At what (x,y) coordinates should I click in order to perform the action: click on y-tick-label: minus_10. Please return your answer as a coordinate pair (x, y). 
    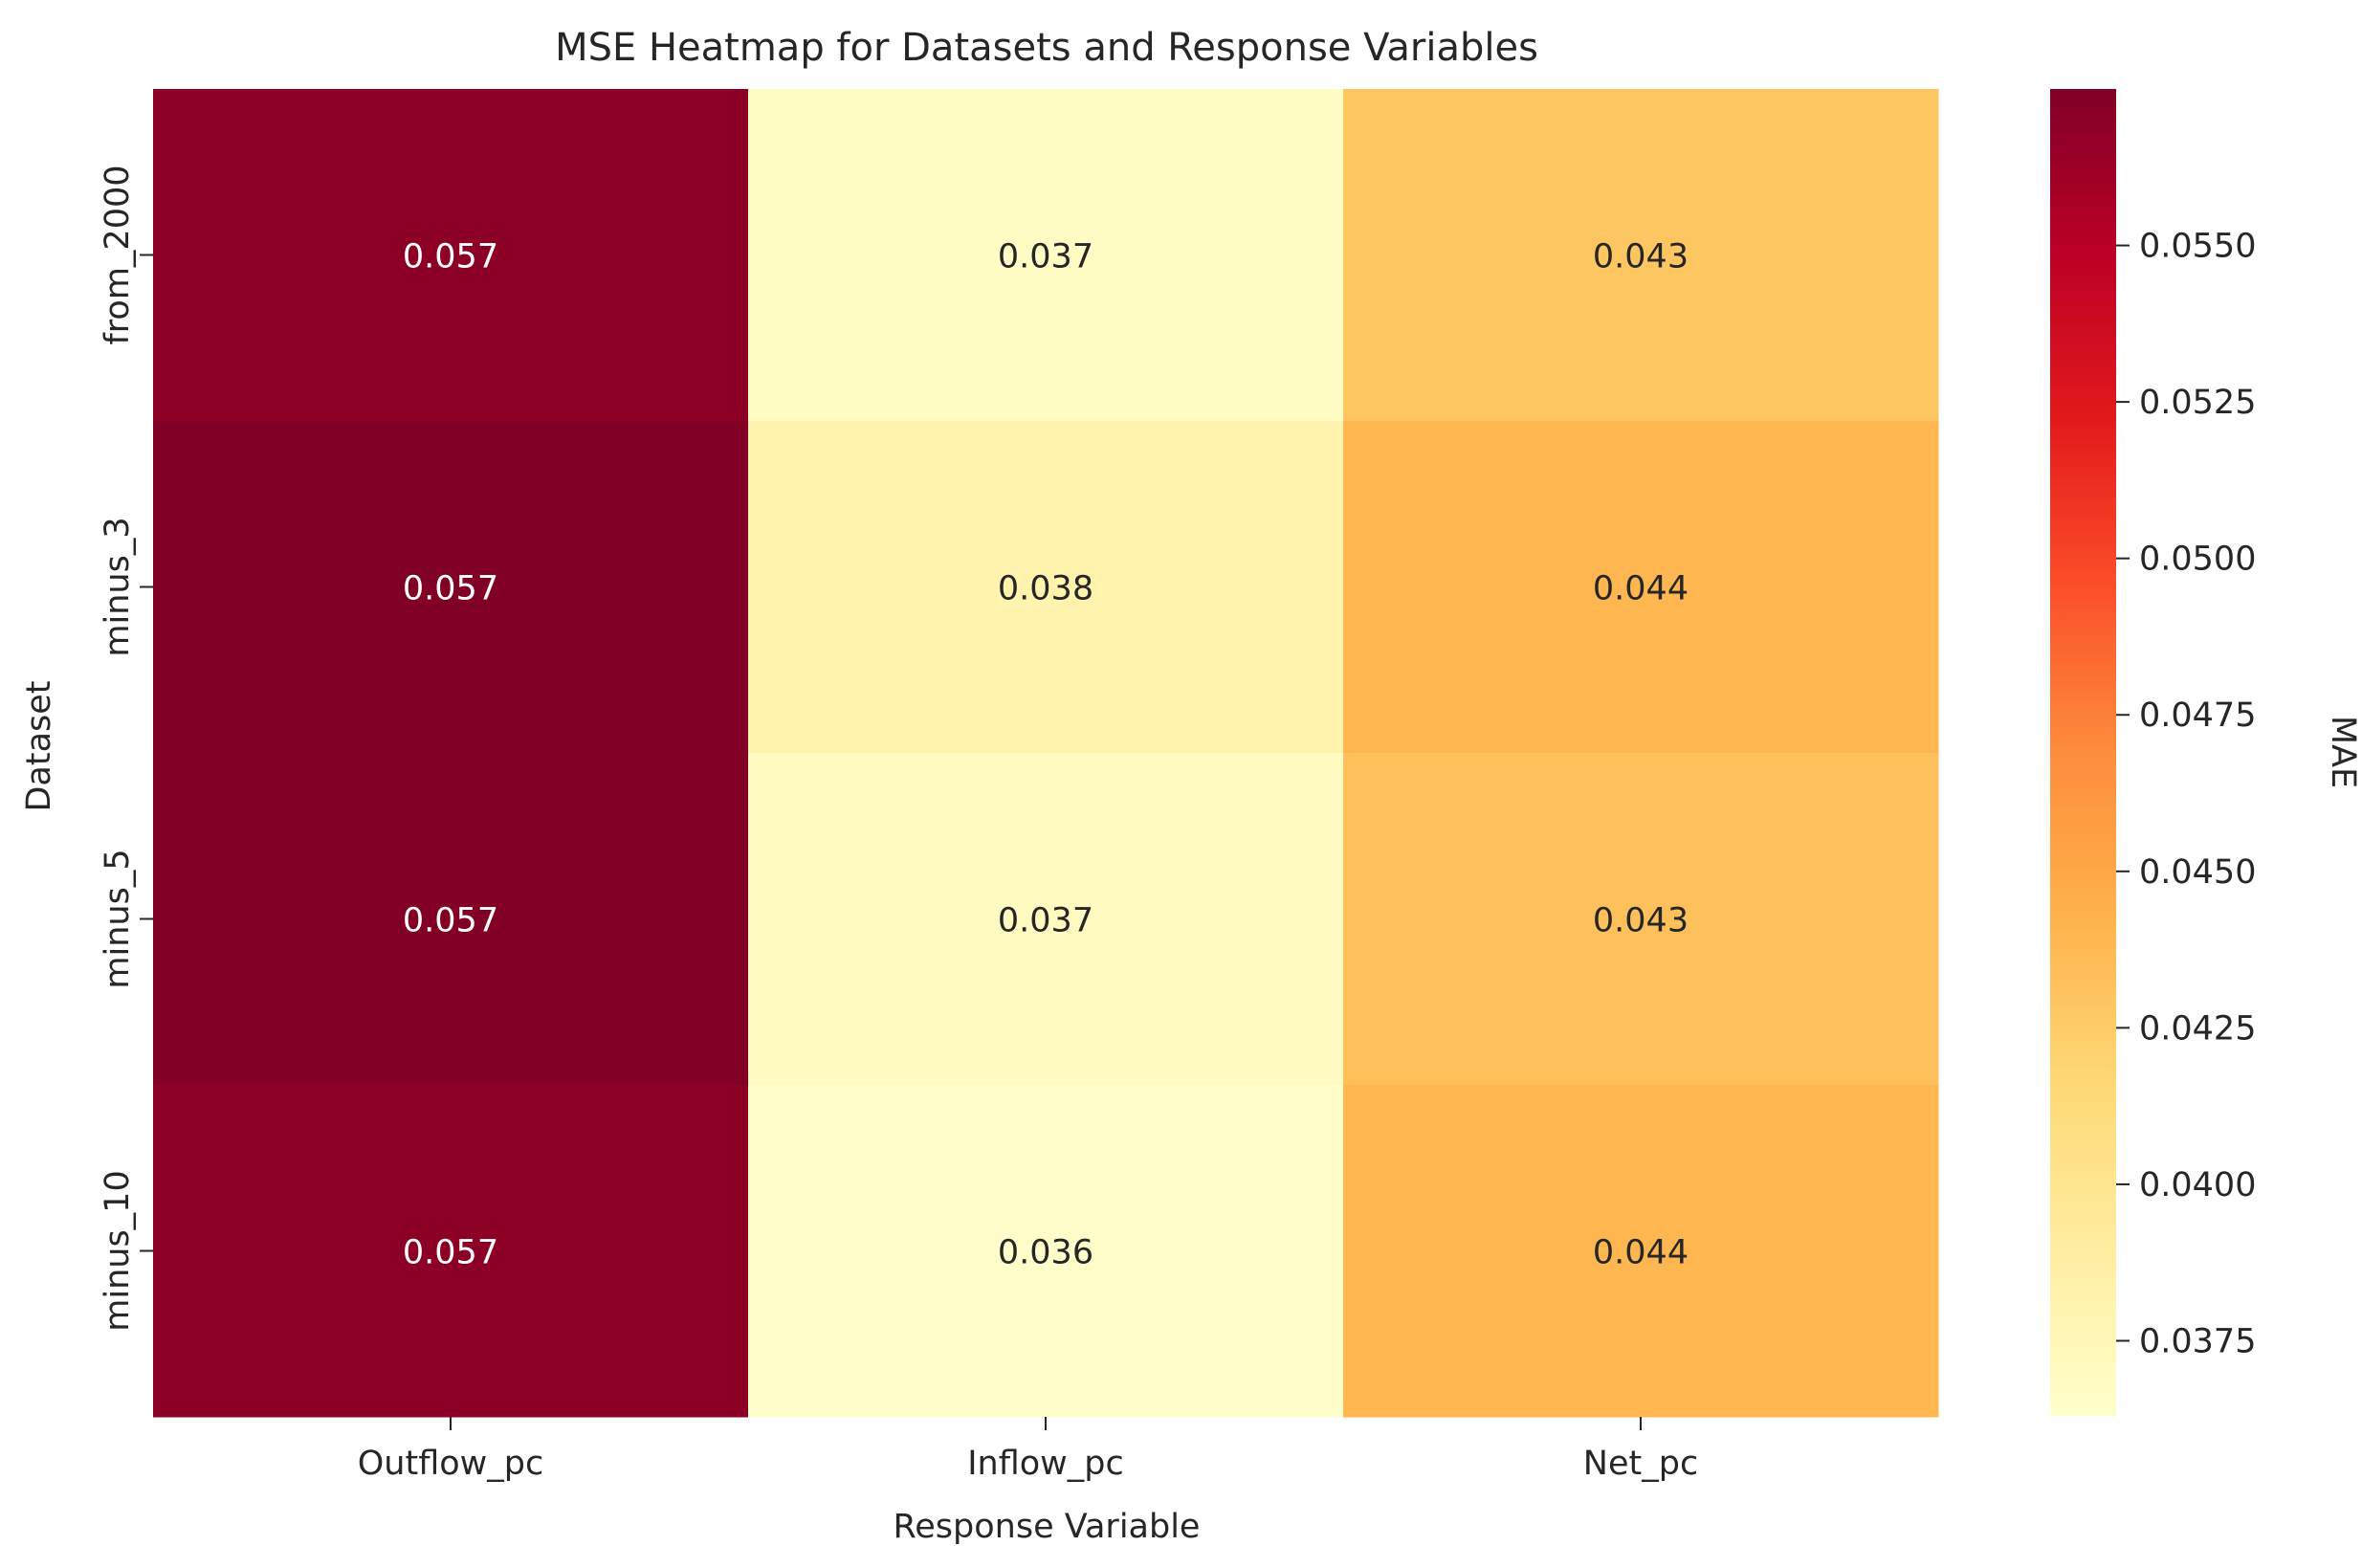
    Looking at the image, I should click on (118, 1250).